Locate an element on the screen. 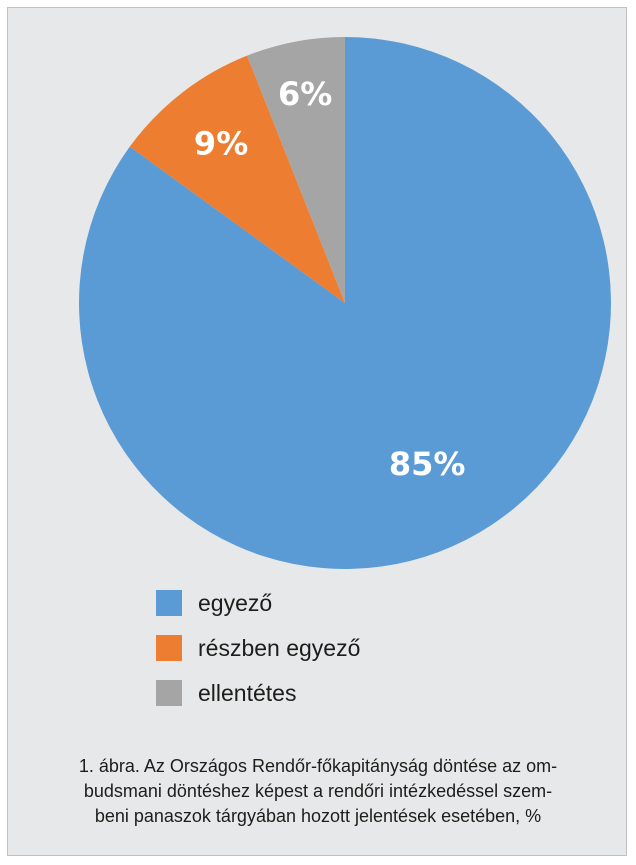 The width and height of the screenshot is (636, 865). legend-label: részben egyező is located at coordinates (279, 647).